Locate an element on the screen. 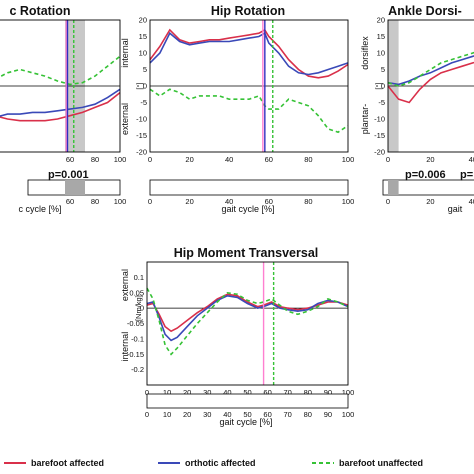  y-label-bottom: external is located at coordinates (125, 119).